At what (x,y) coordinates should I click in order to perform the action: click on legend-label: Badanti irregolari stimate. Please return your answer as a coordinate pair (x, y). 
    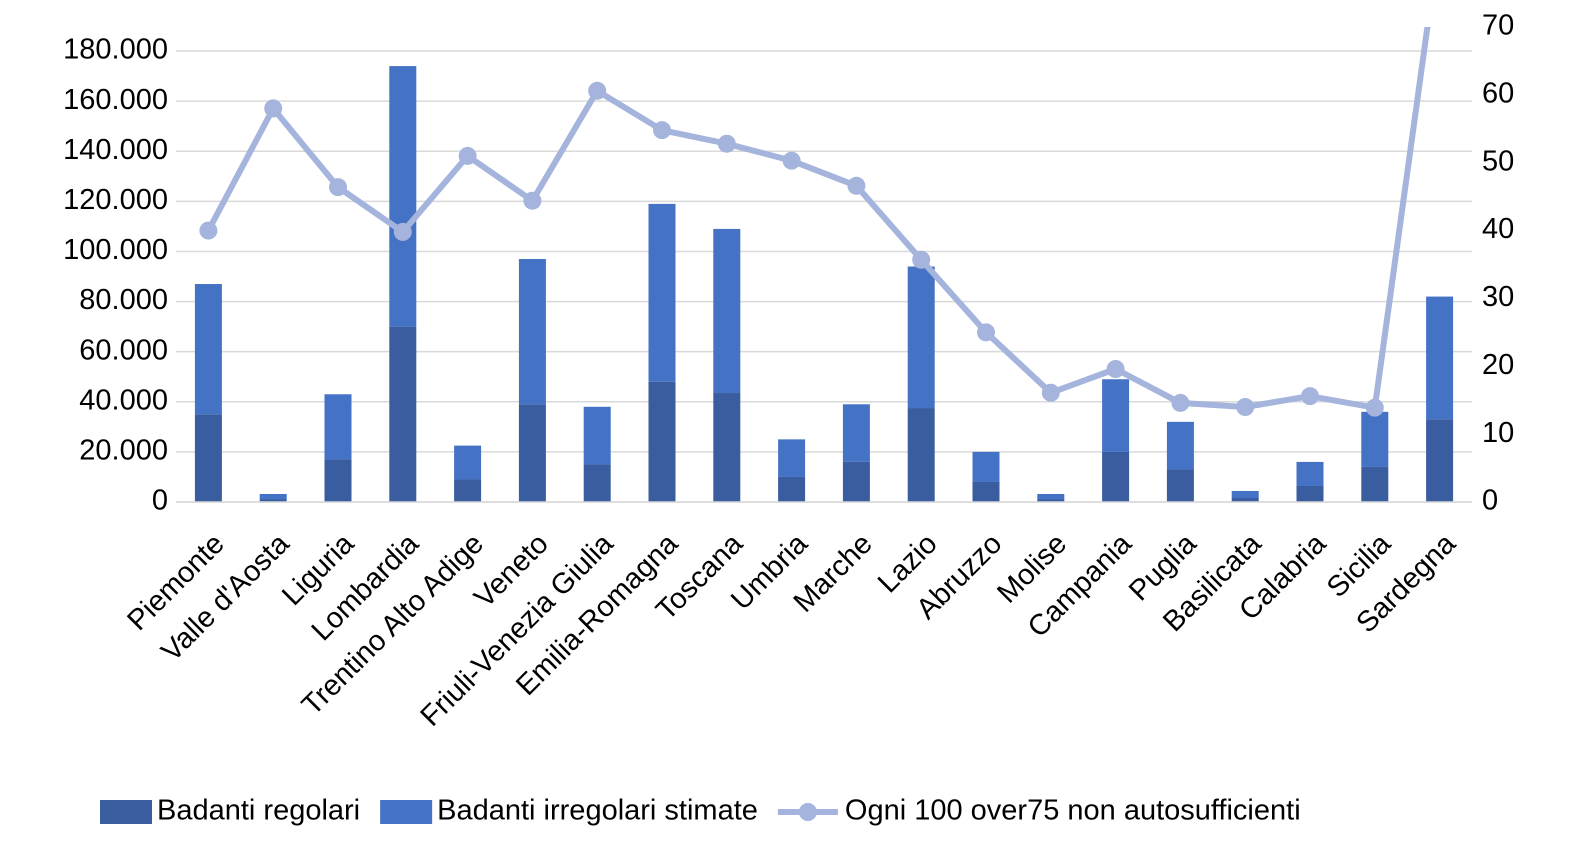
    Looking at the image, I should click on (597, 811).